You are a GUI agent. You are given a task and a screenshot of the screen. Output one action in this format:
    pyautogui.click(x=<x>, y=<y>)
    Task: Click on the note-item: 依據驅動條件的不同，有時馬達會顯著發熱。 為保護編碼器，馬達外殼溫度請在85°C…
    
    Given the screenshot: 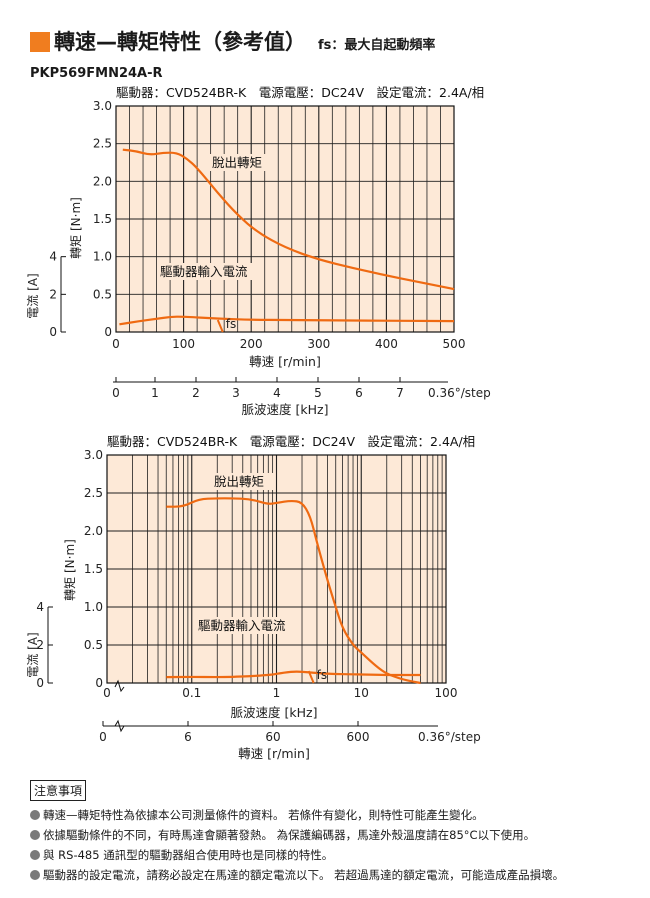 What is the action you would take?
    pyautogui.click(x=330, y=835)
    